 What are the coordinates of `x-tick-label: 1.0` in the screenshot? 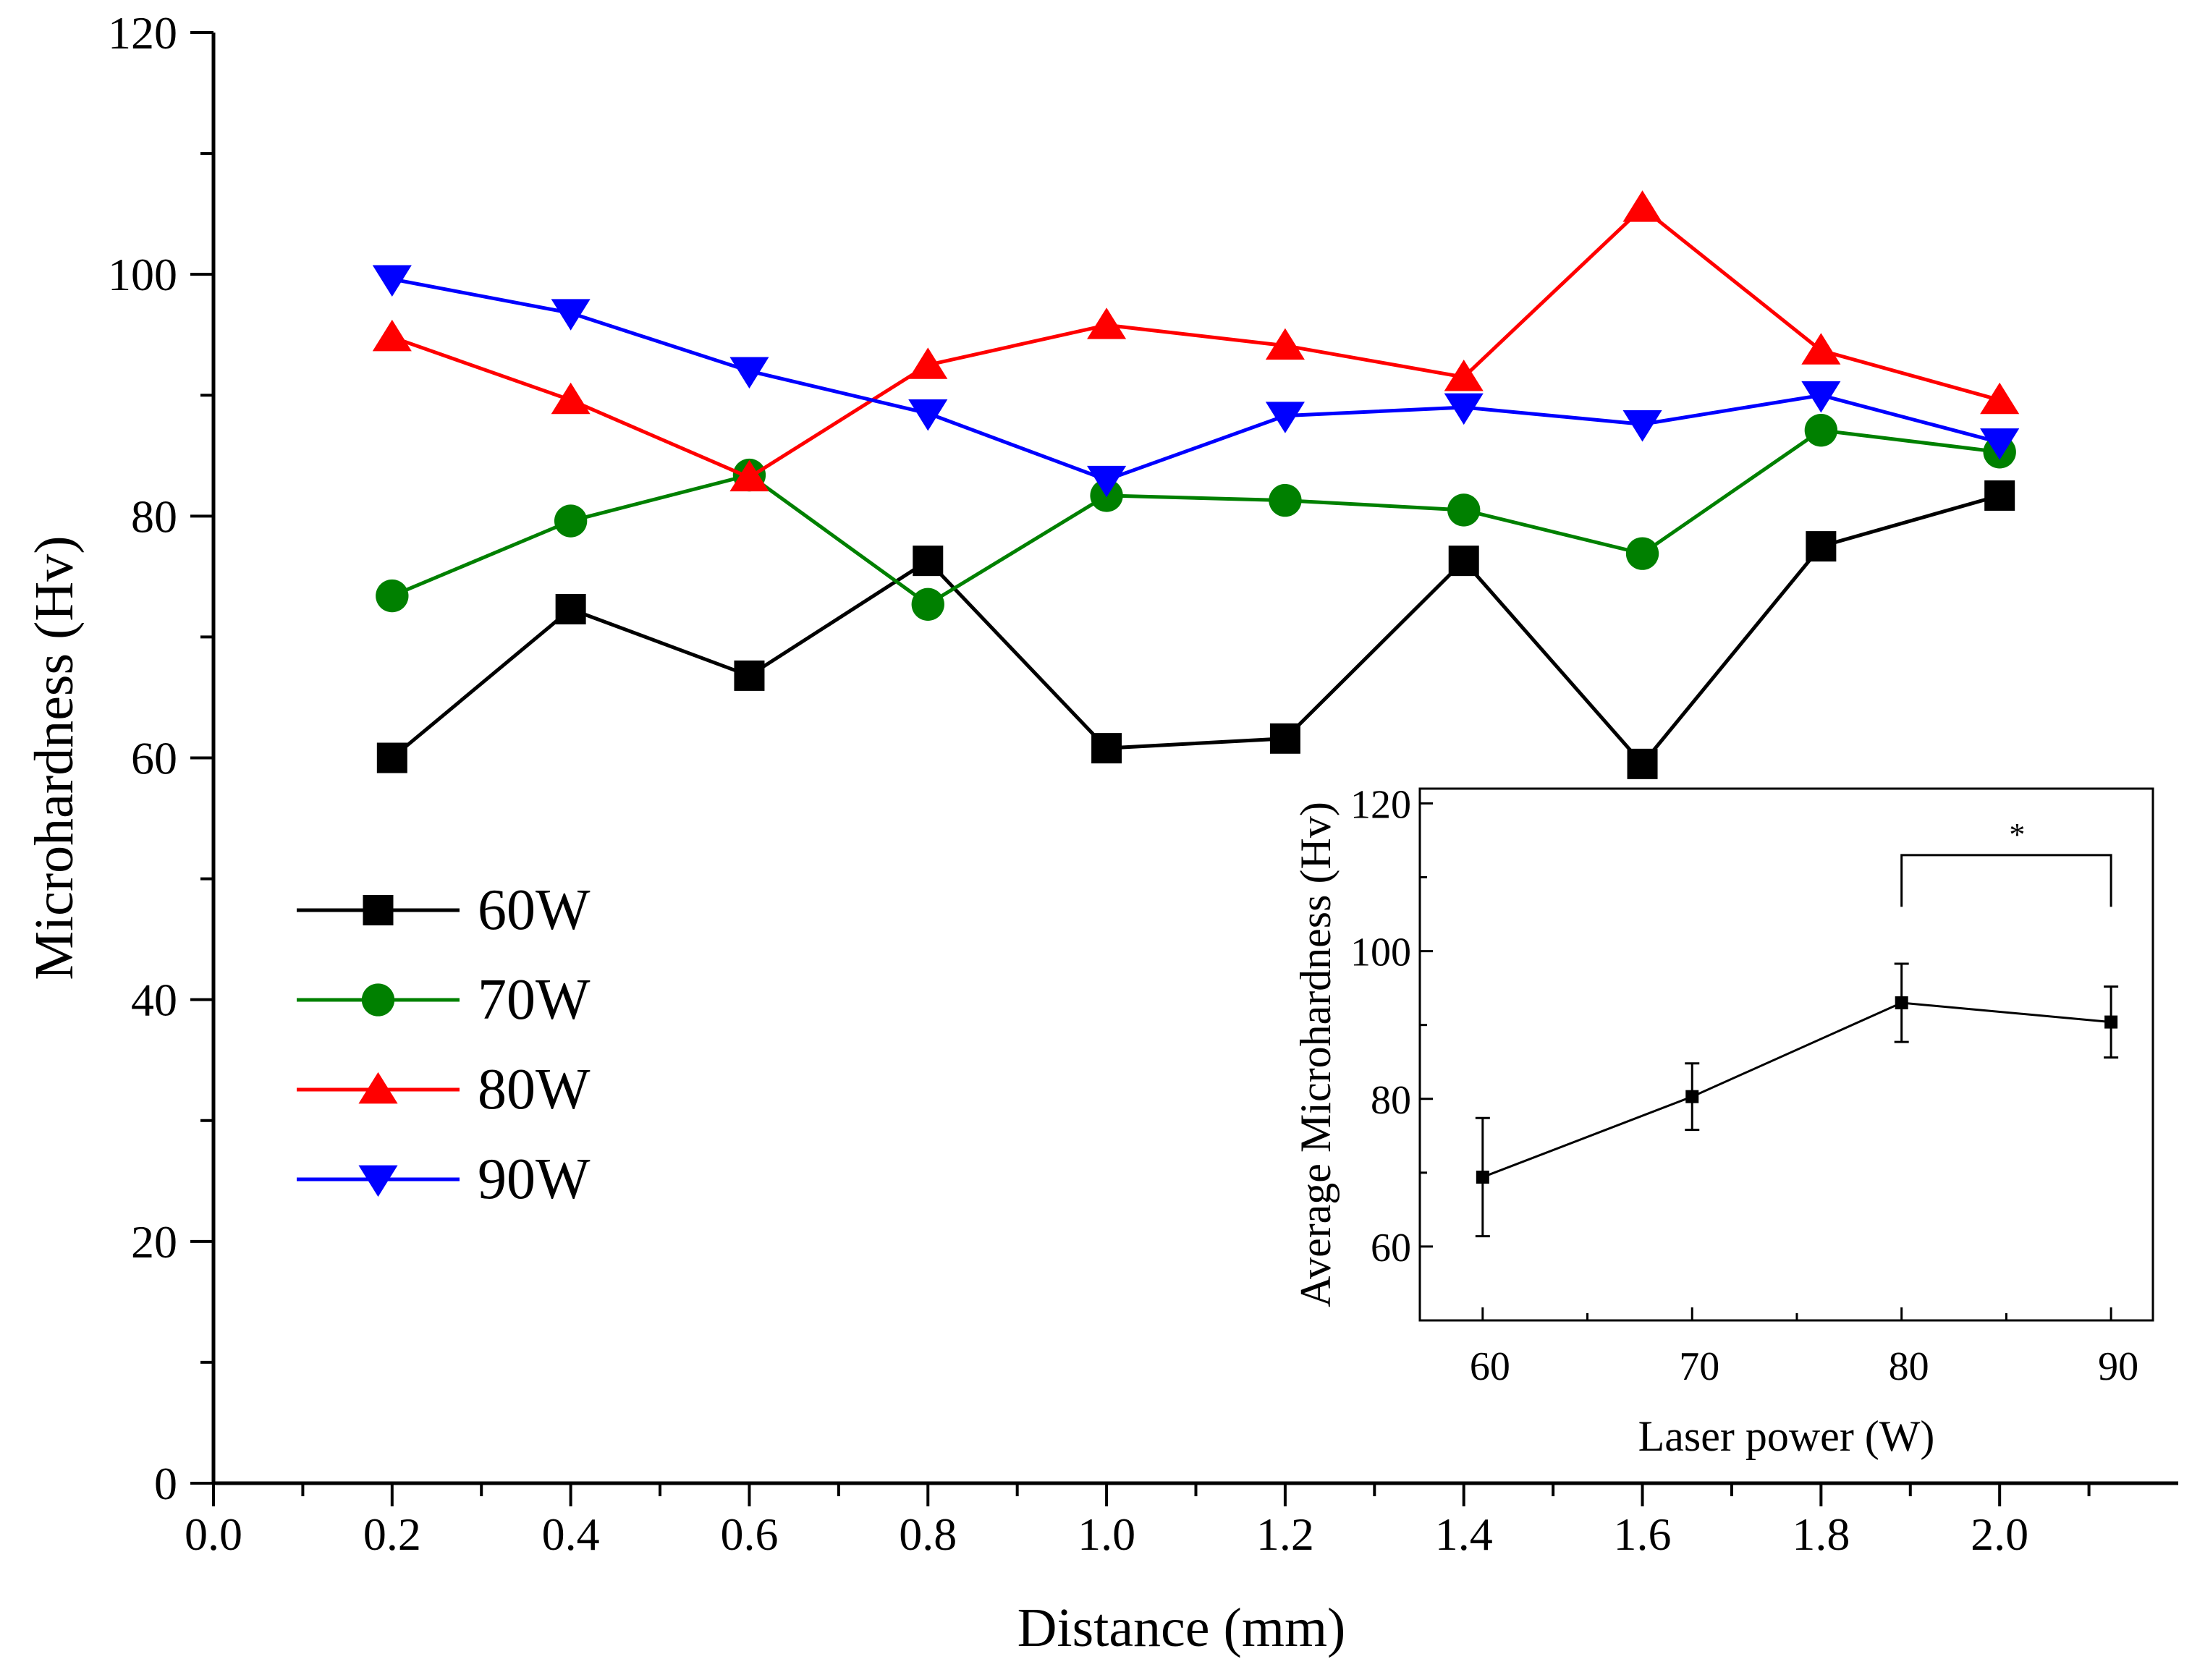 It's located at (1106, 1535).